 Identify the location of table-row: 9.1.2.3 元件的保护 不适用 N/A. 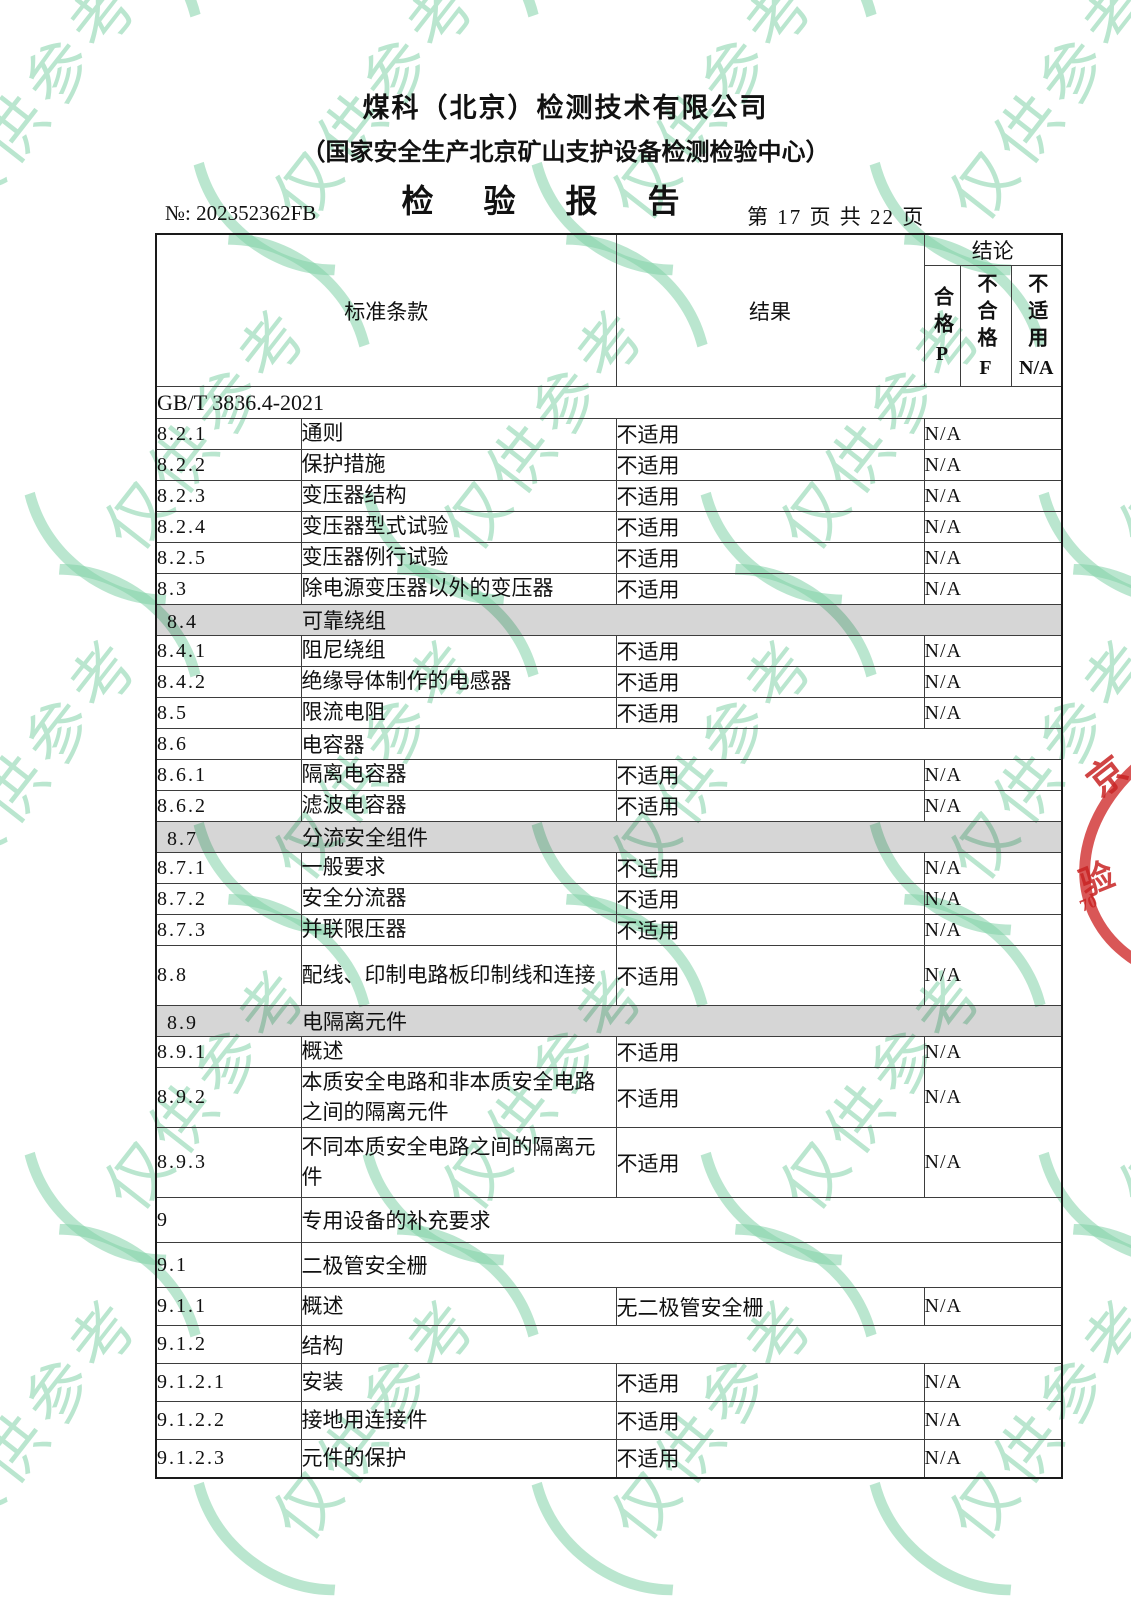
(609, 1458).